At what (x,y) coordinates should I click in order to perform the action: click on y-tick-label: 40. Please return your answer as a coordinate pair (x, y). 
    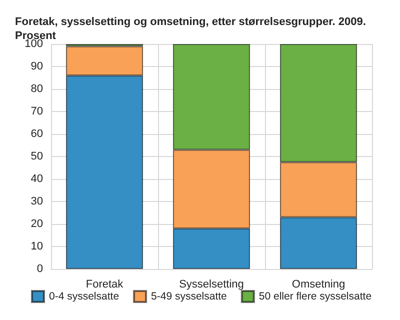
    Looking at the image, I should click on (36, 179).